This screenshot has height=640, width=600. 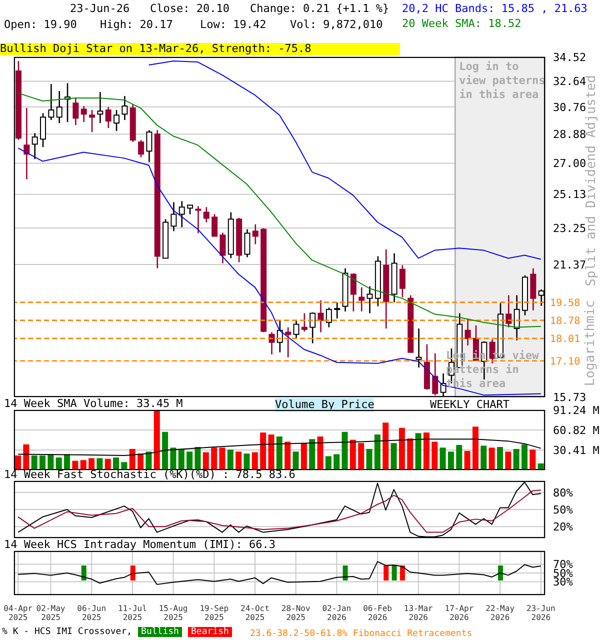 What do you see at coordinates (337, 613) in the screenshot?
I see `x-tick-label: 02-Jan 2026` at bounding box center [337, 613].